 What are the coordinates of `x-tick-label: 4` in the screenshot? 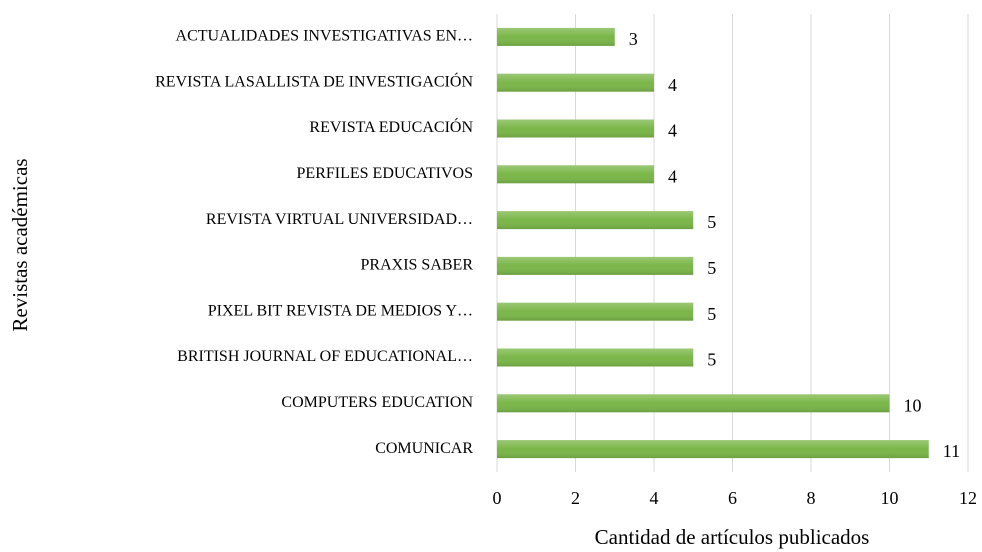 It's located at (654, 498).